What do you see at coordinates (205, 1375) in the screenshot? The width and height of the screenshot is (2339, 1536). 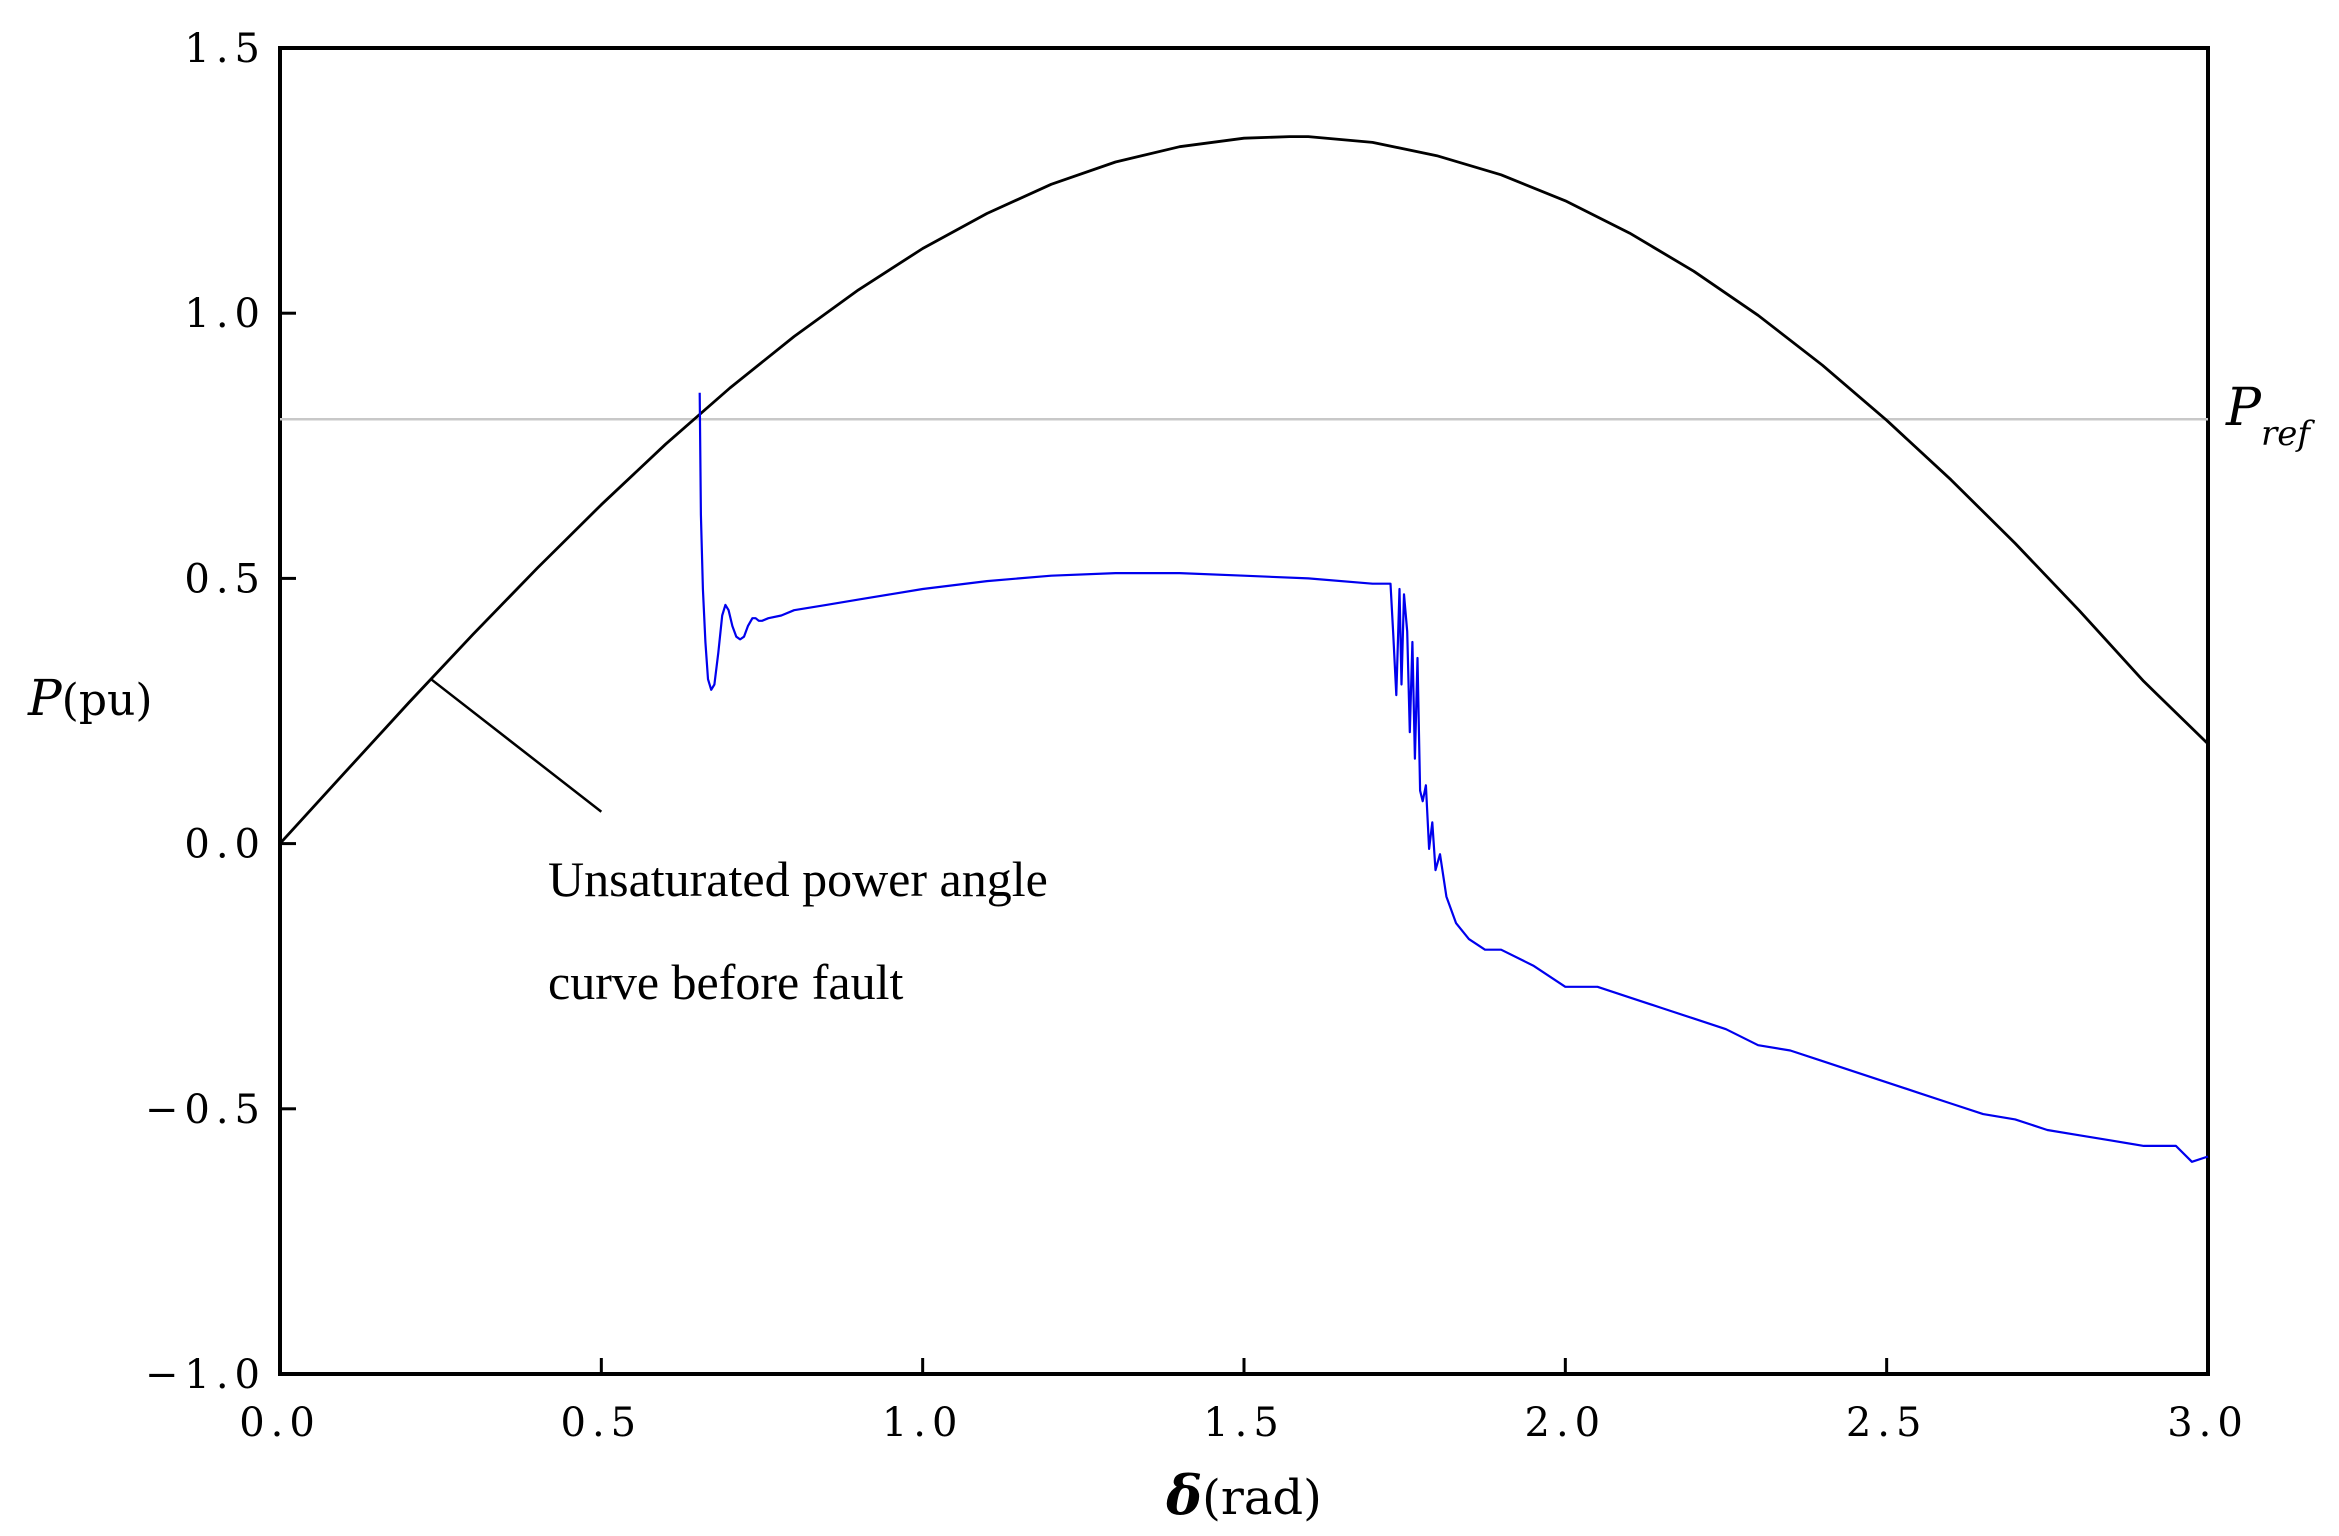 I see `y-tick-label: −1.0` at bounding box center [205, 1375].